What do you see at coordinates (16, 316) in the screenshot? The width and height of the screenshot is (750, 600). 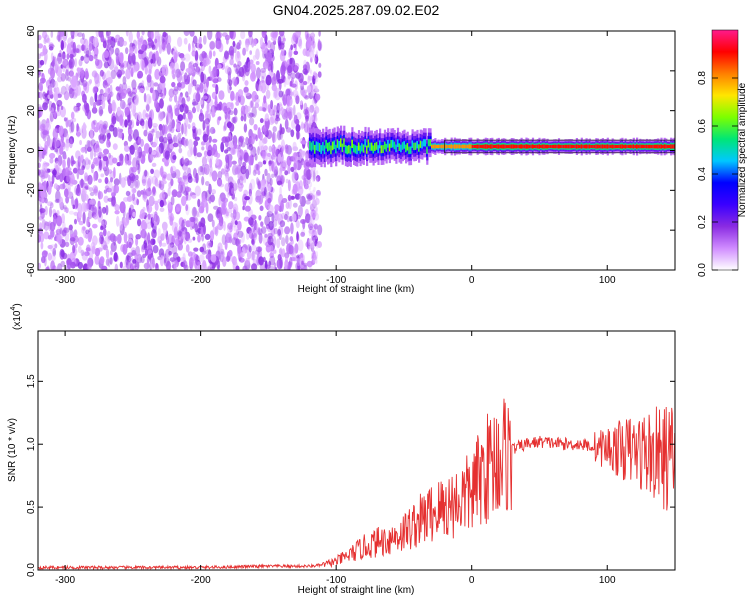 I see `svg-text: (x104)` at bounding box center [16, 316].